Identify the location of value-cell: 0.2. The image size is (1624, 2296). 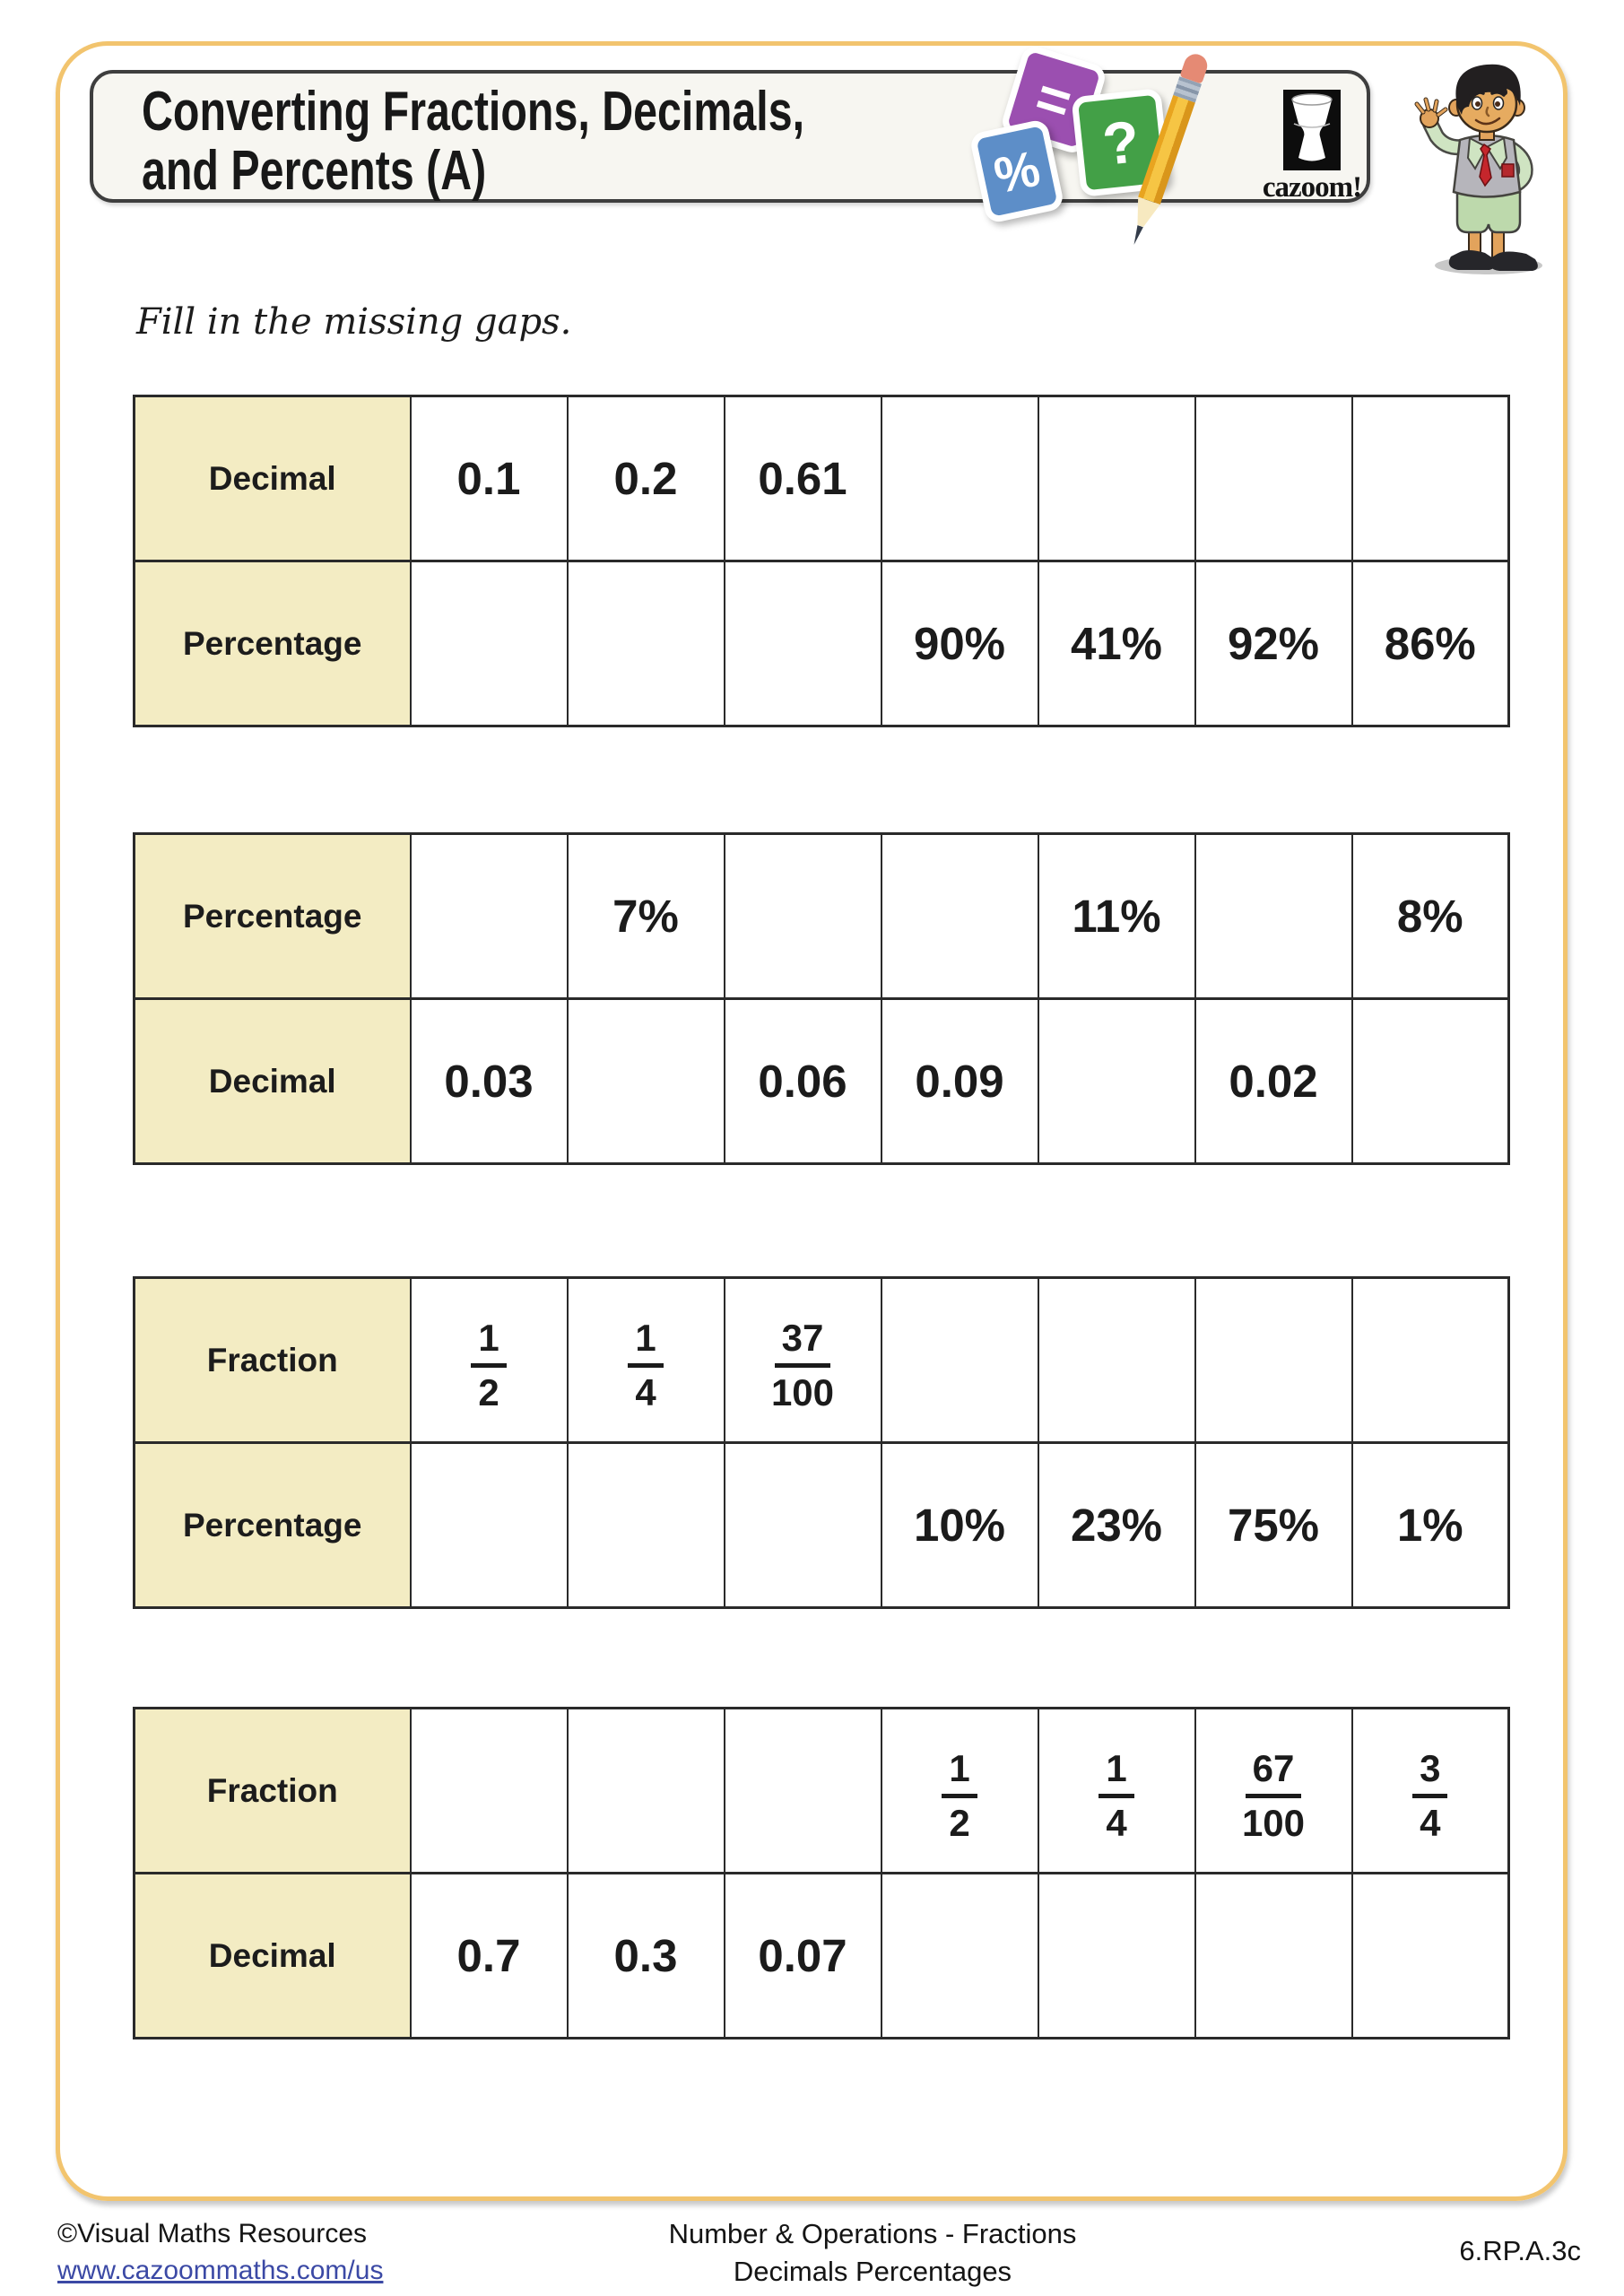
(645, 478).